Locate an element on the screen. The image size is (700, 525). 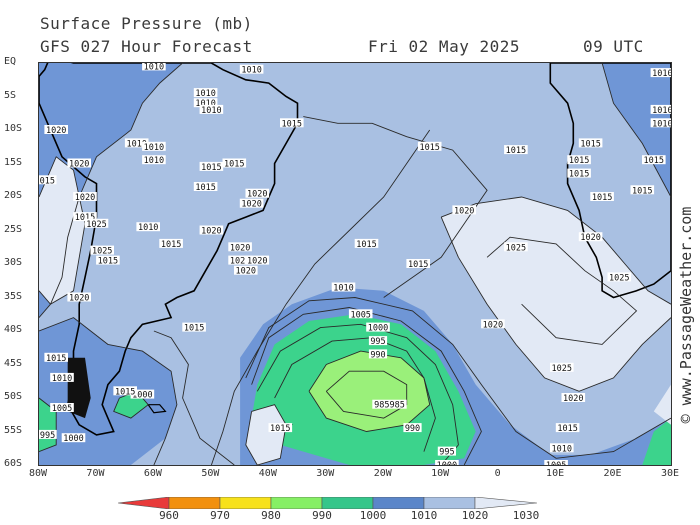
longitude-tick-label: 20W is located at coordinates (382, 473).